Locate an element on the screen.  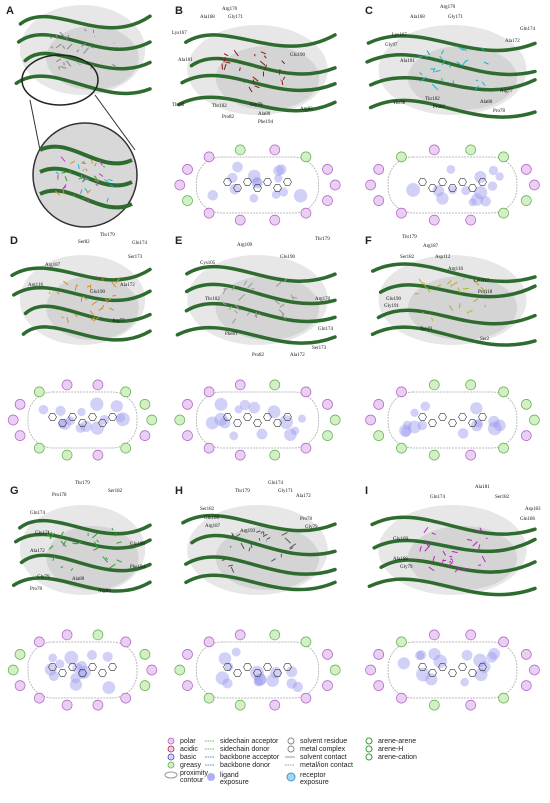
residue-label: Phe194 is located at coordinates (138, 567).